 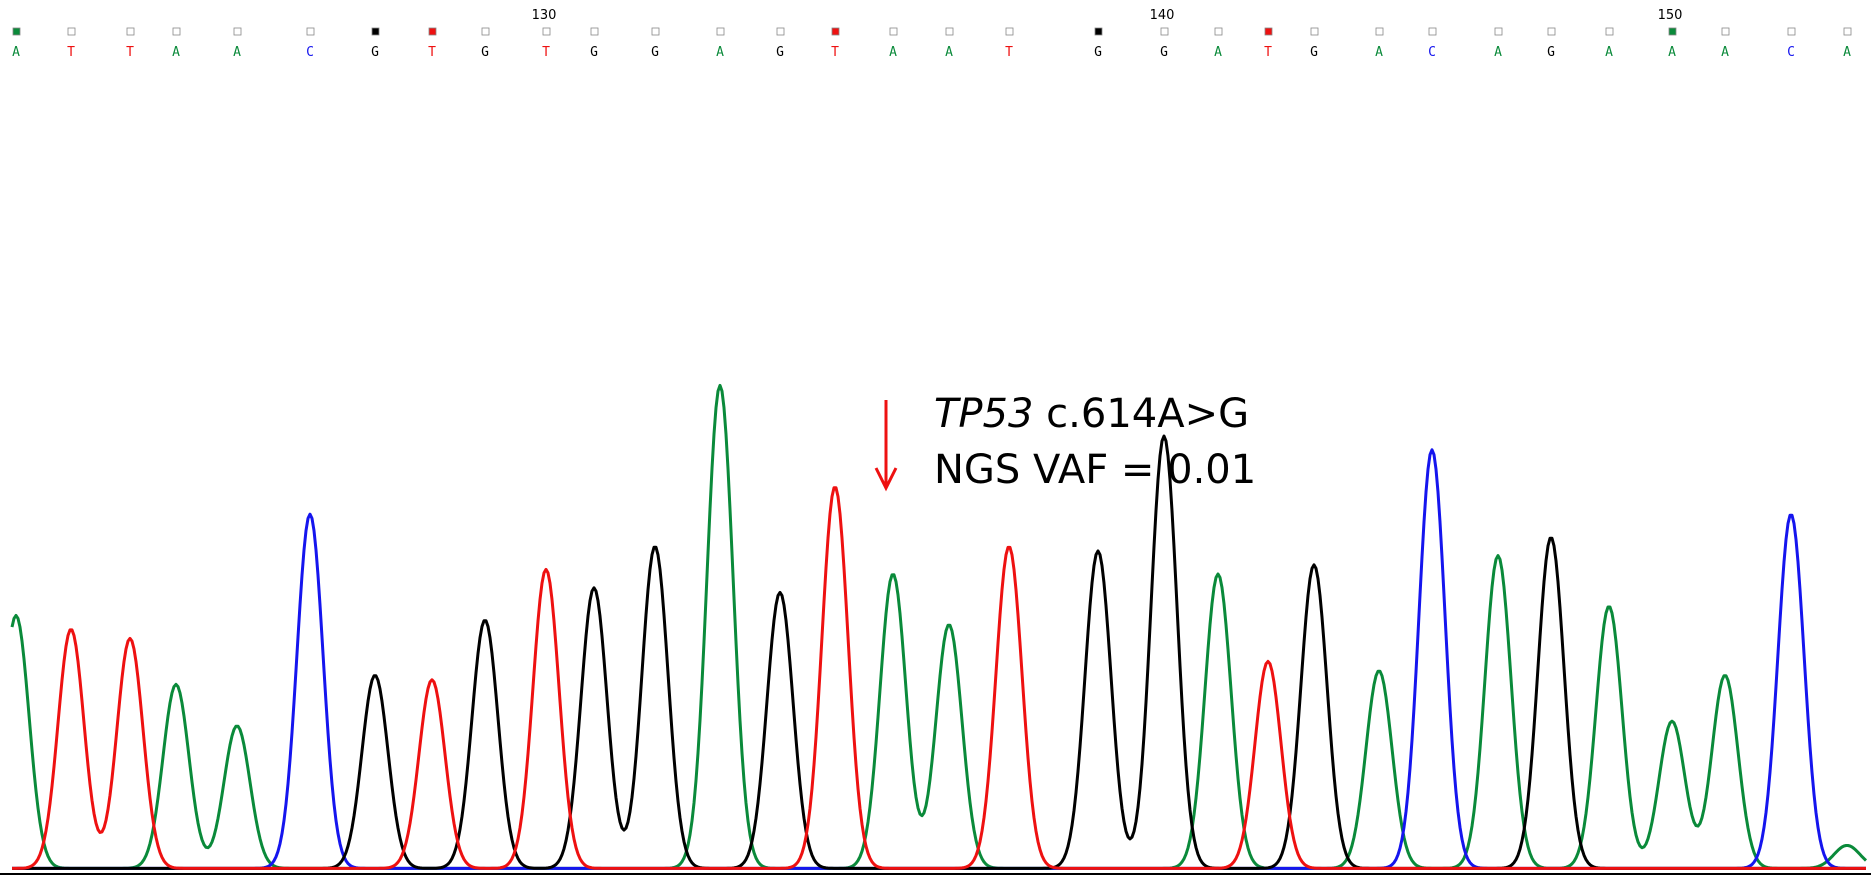 What do you see at coordinates (1670, 15) in the screenshot?
I see `position-tick-label: 150` at bounding box center [1670, 15].